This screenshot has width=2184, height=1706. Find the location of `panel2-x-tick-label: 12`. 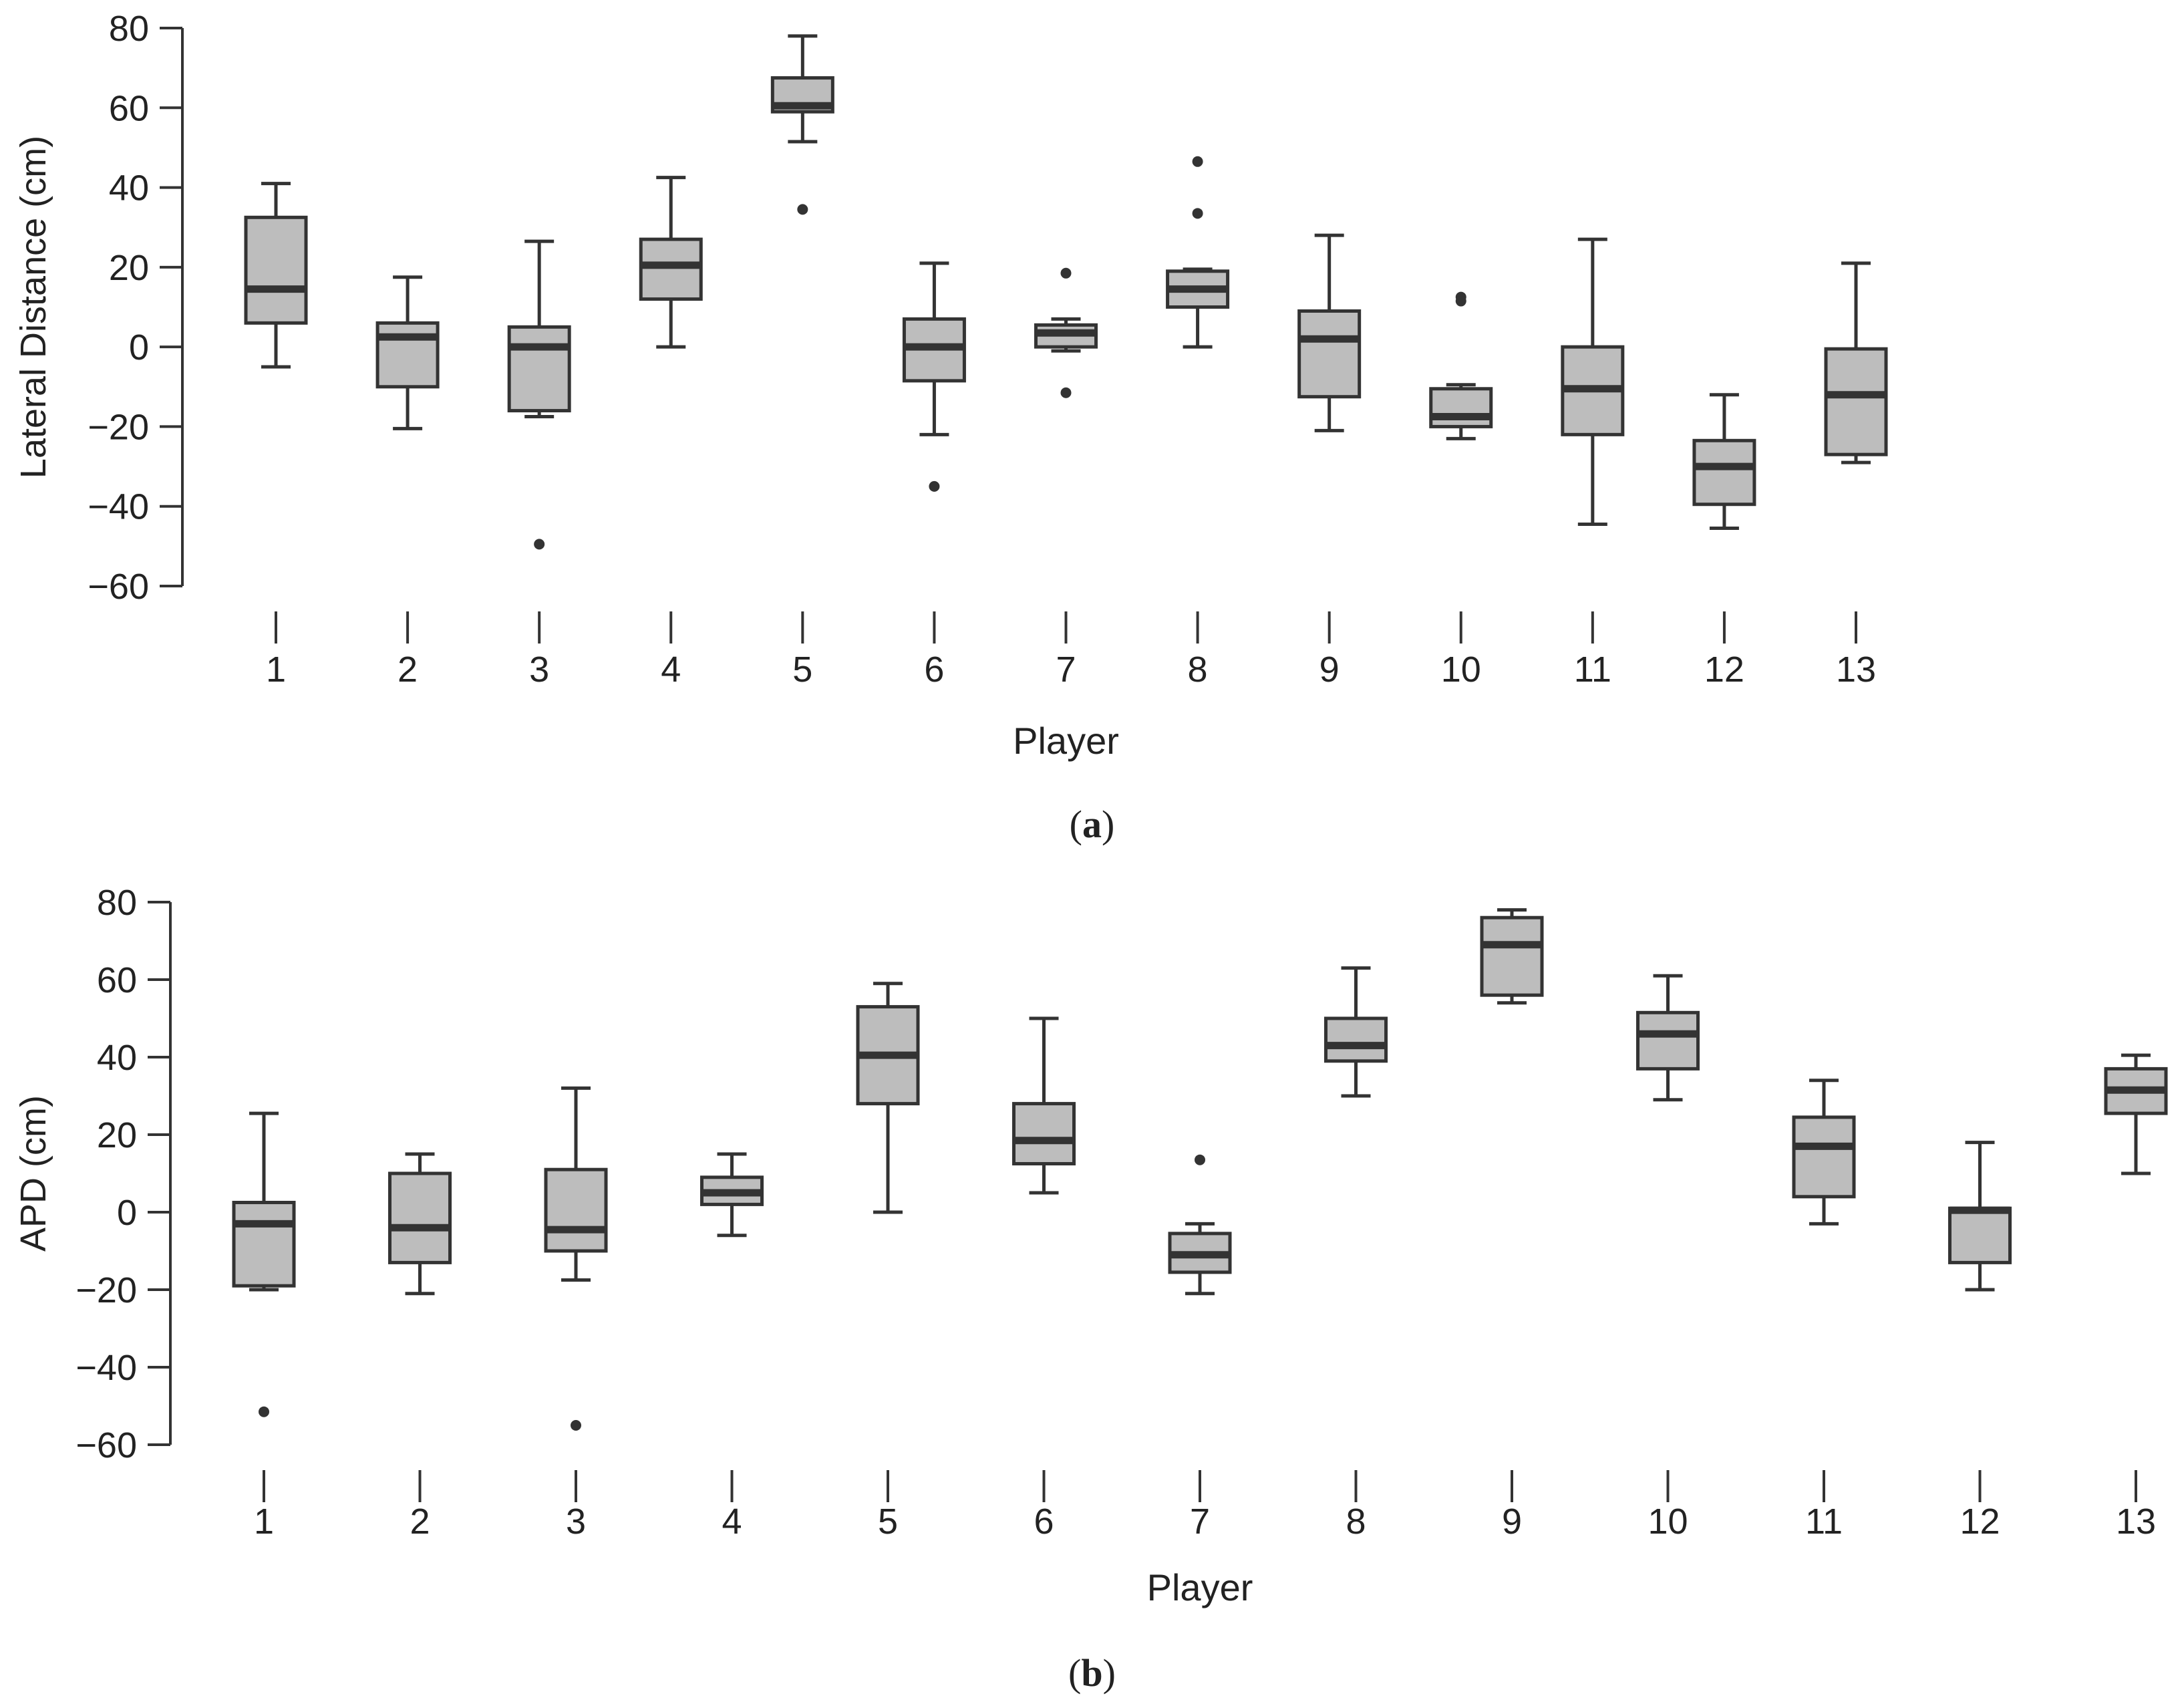

panel2-x-tick-label: 12 is located at coordinates (1980, 1522).